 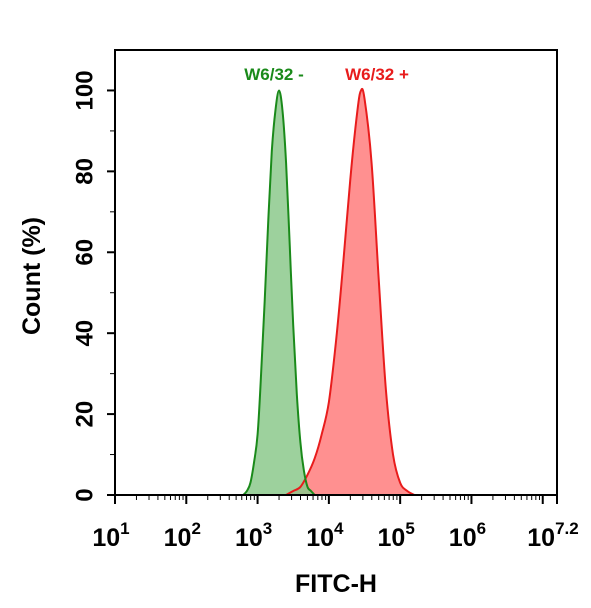 What do you see at coordinates (467, 535) in the screenshot?
I see `x-tick-label: 10⁶` at bounding box center [467, 535].